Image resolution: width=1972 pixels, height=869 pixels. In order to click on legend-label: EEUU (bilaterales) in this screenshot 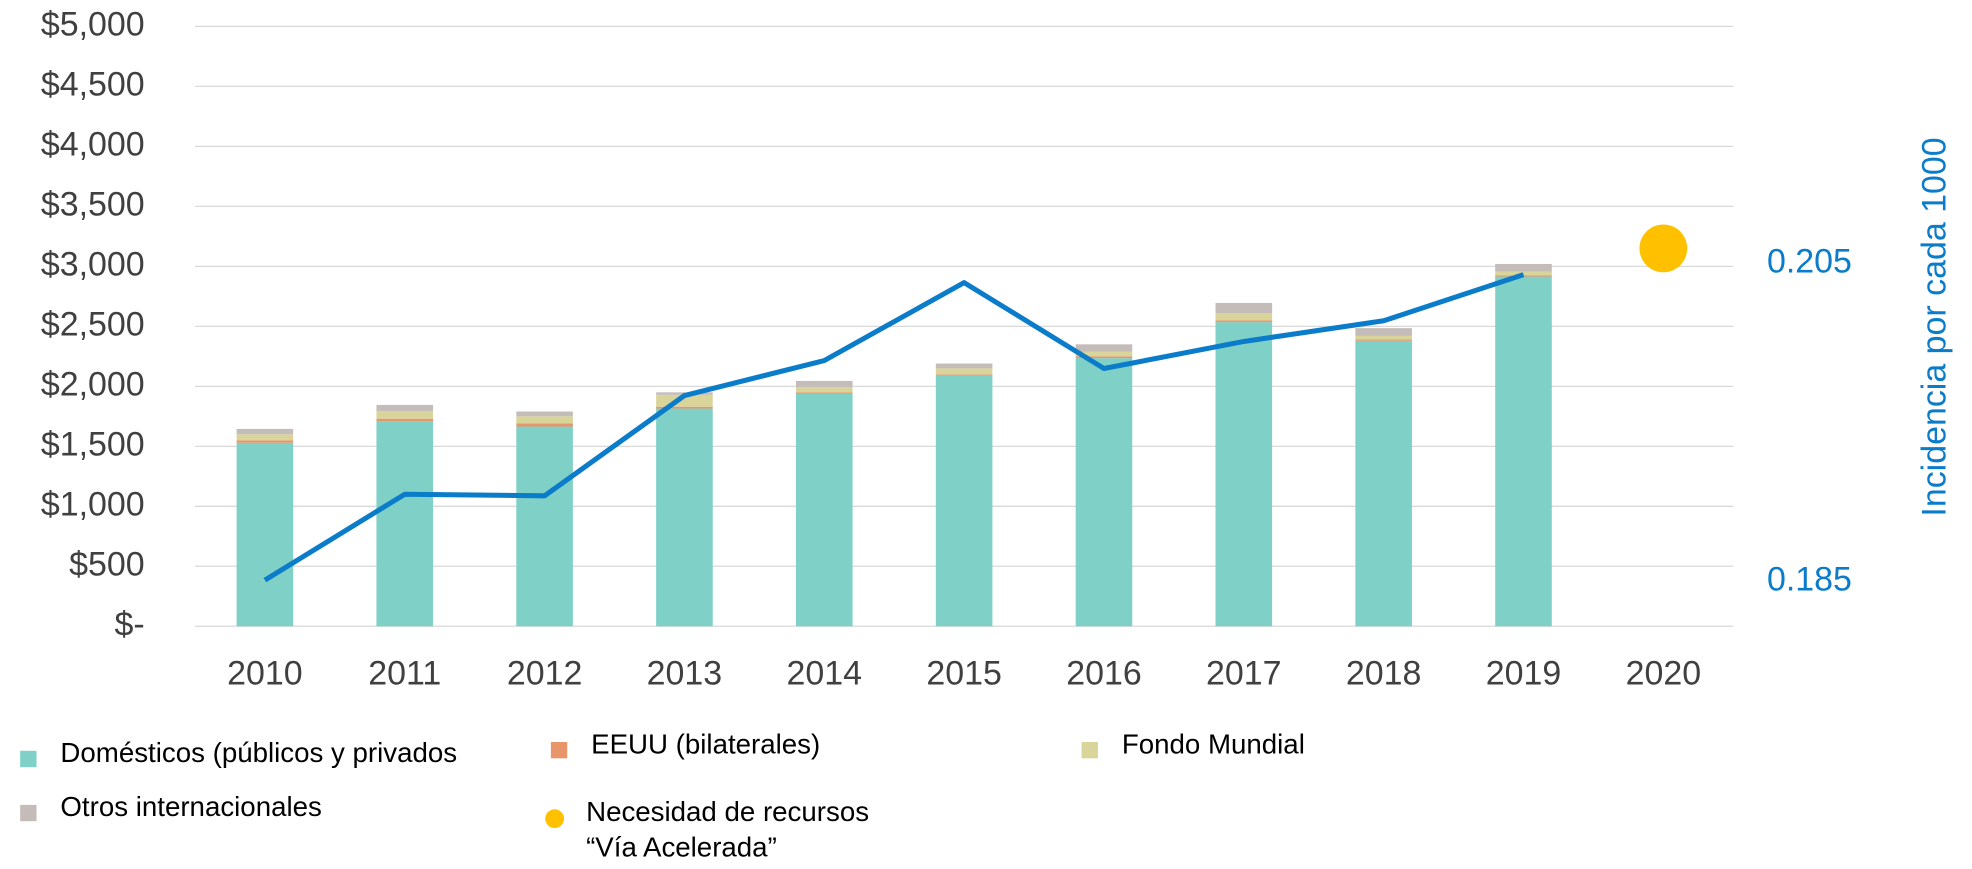, I will do `click(706, 744)`.